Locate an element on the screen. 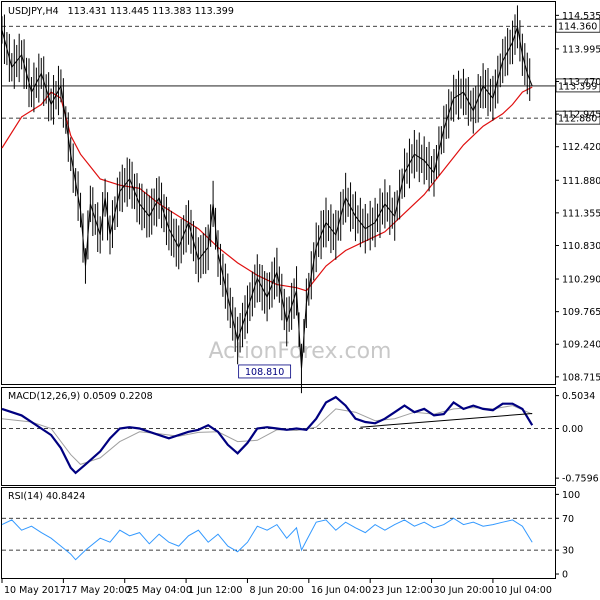 Image resolution: width=600 pixels, height=600 pixels. price-level-label: 113.399 is located at coordinates (577, 86).